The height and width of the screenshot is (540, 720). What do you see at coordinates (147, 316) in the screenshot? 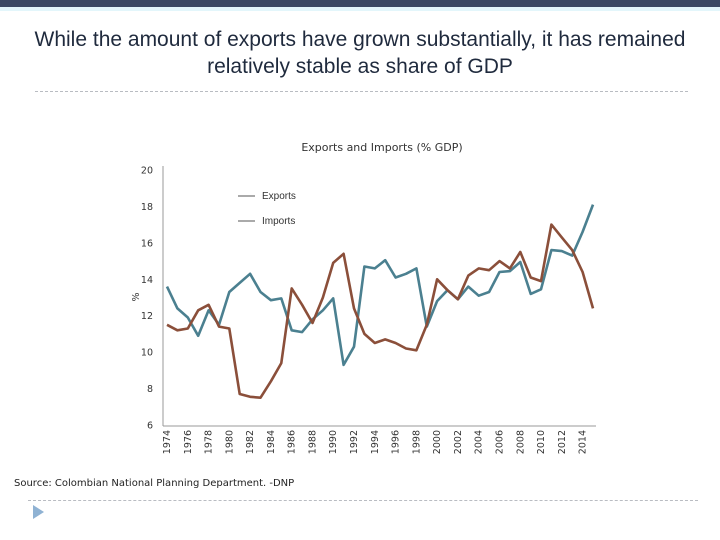
I see `y-tick-label: 12` at bounding box center [147, 316].